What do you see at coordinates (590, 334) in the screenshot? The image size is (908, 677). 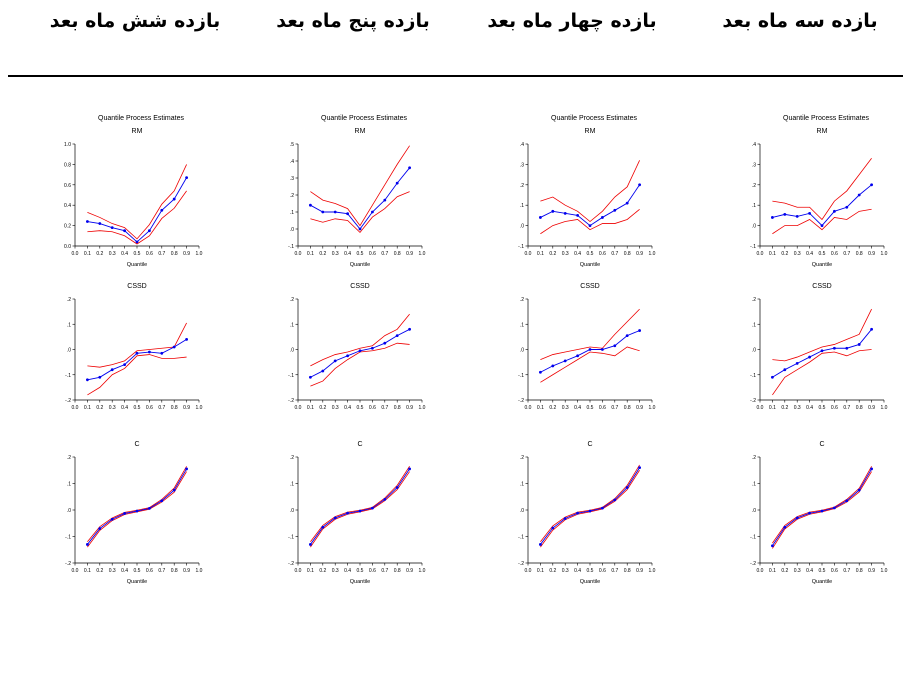 I see `series-line-upper` at bounding box center [590, 334].